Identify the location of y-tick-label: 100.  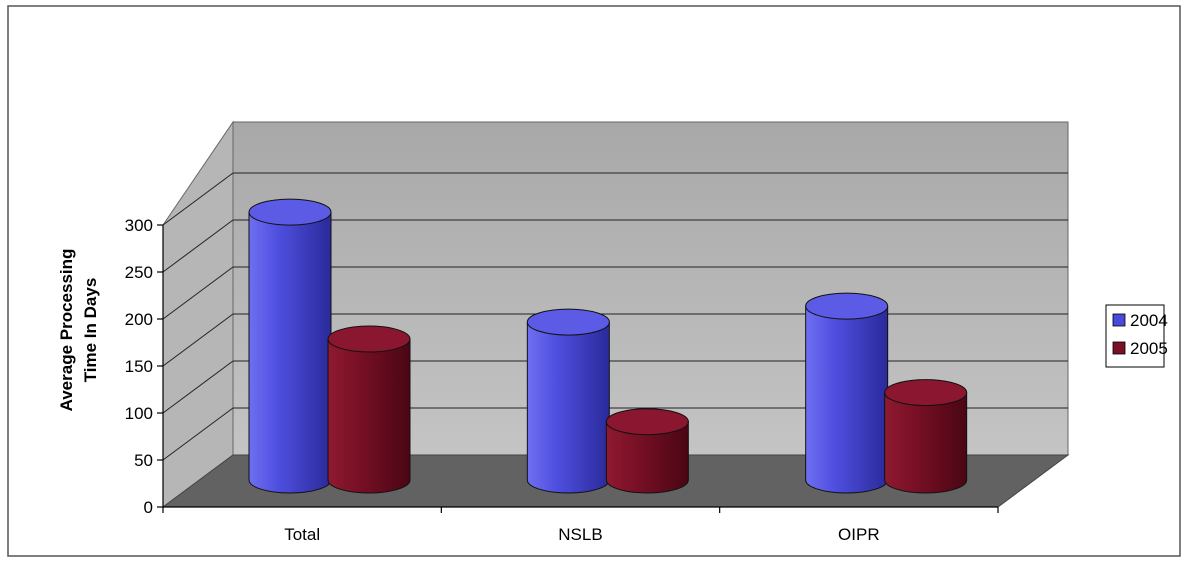
(139, 413).